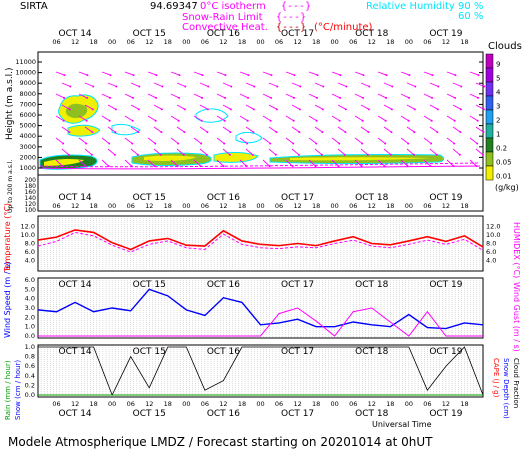 The image size is (528, 450). Describe the element at coordinates (296, 6) in the screenshot. I see `legend-isotherm-symbol: {---}` at that location.